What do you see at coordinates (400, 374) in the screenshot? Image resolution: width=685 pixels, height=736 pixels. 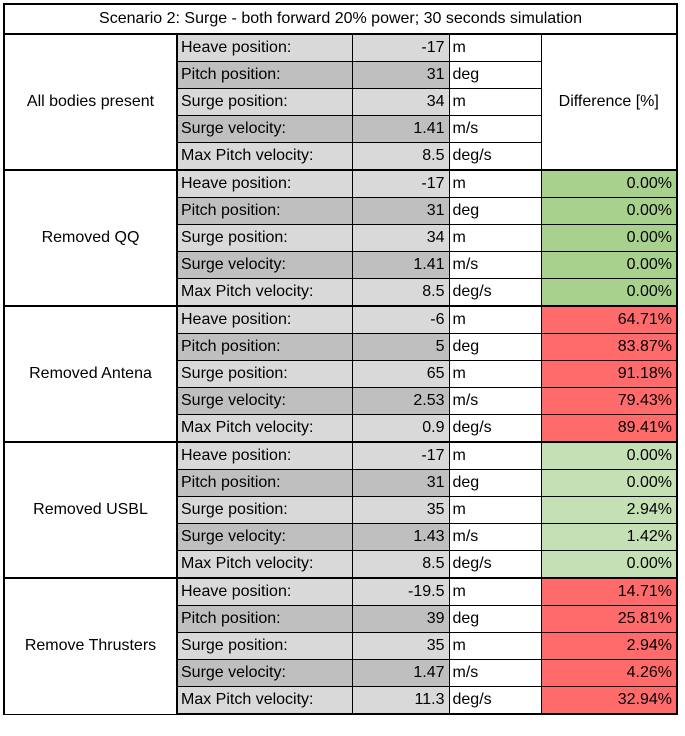 I see `parameter-value: 65` at bounding box center [400, 374].